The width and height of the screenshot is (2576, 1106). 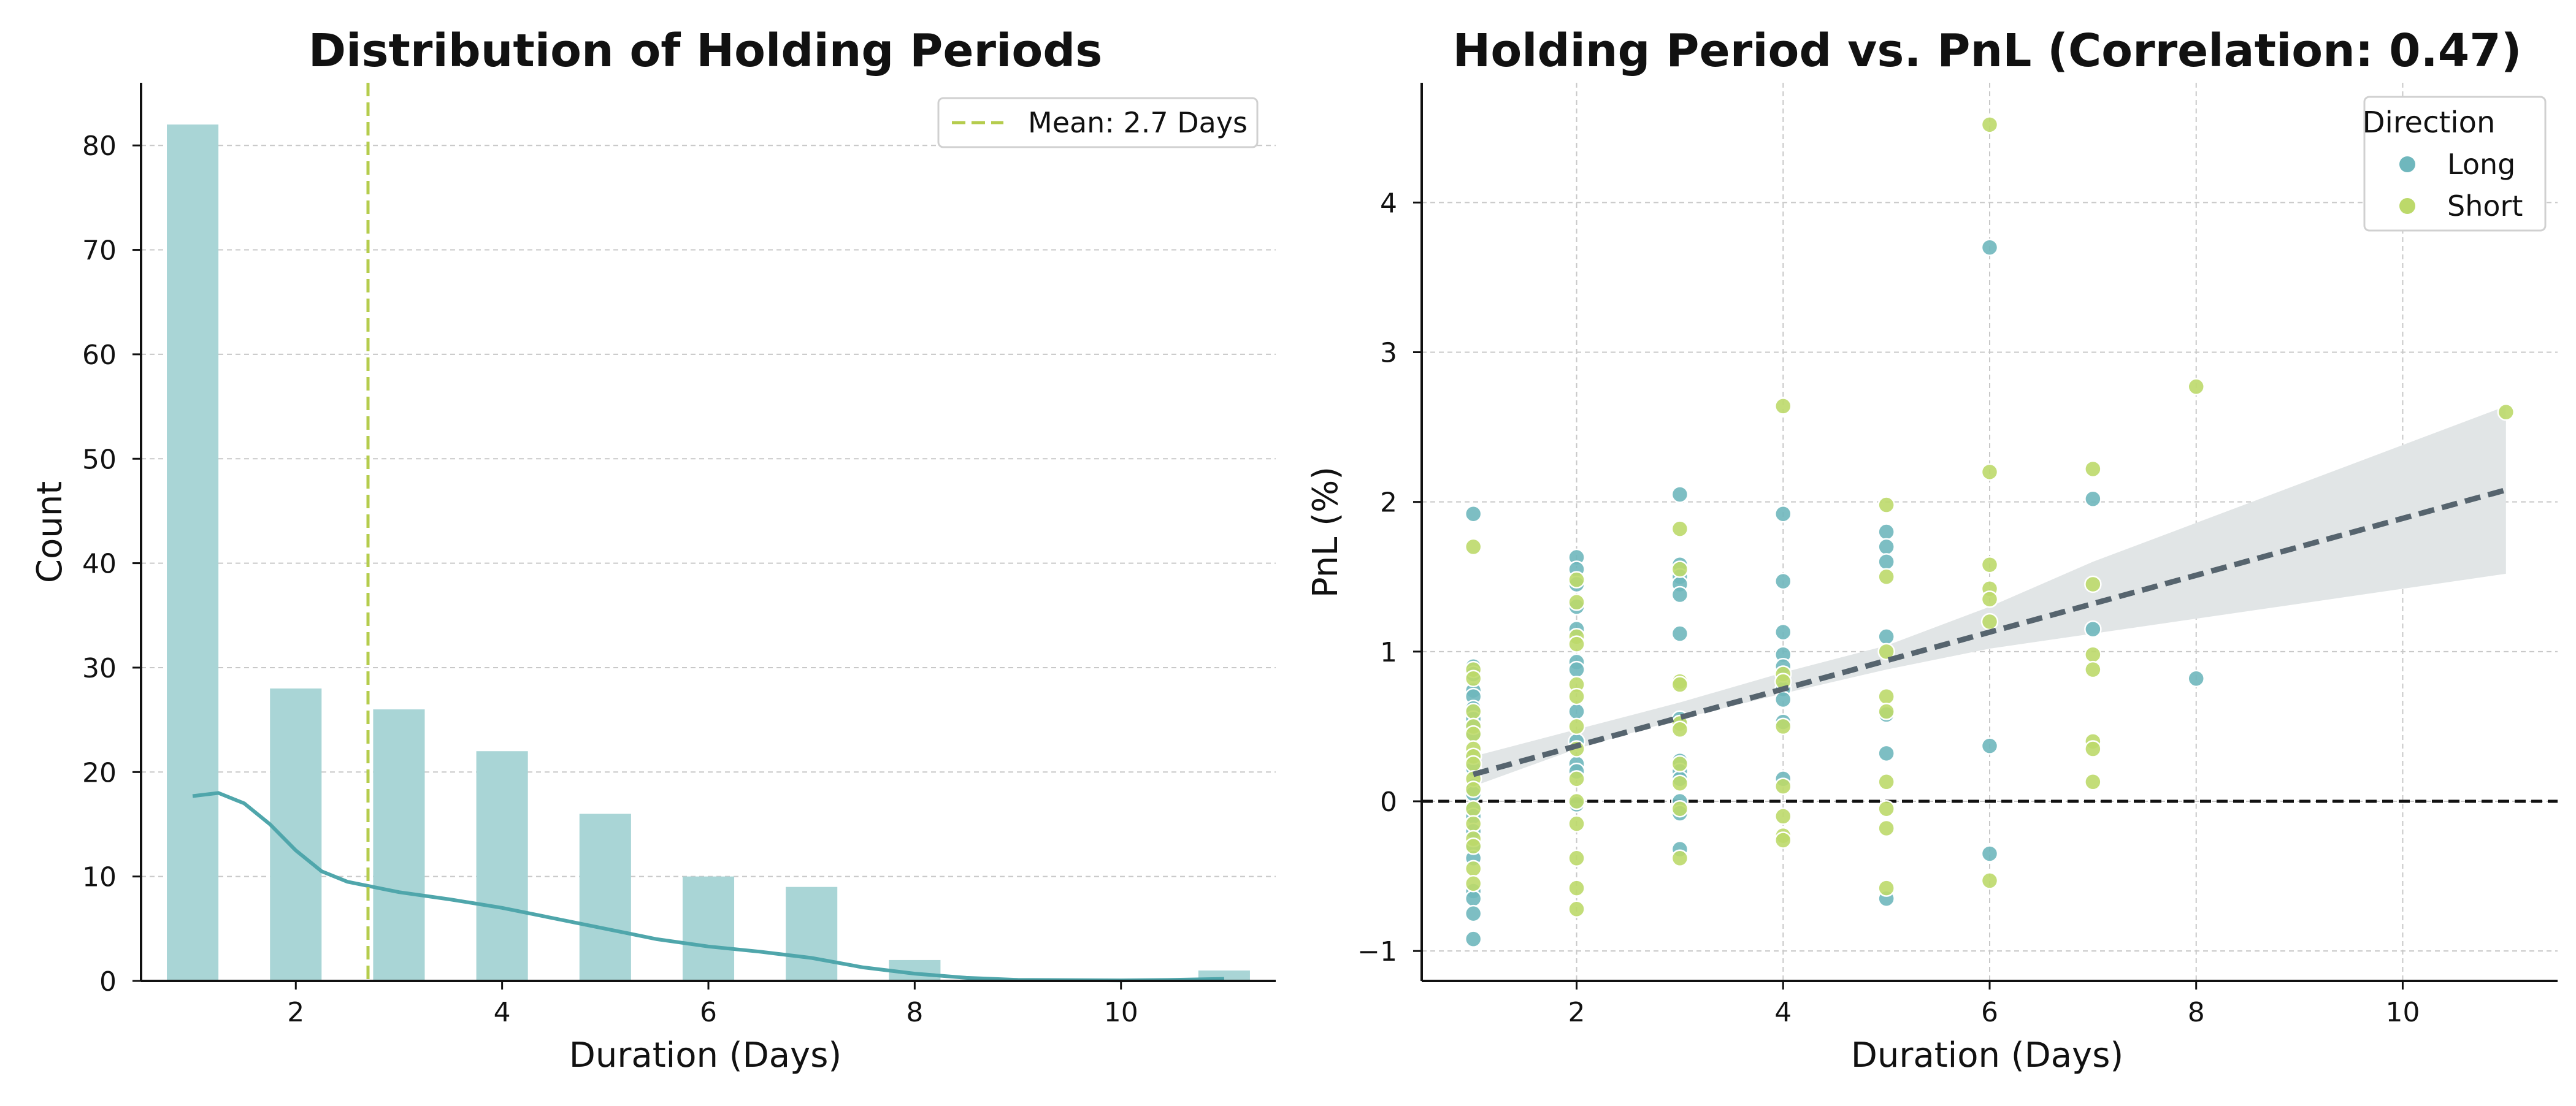 What do you see at coordinates (108, 981) in the screenshot?
I see `histogram-y-tick-label: 0` at bounding box center [108, 981].